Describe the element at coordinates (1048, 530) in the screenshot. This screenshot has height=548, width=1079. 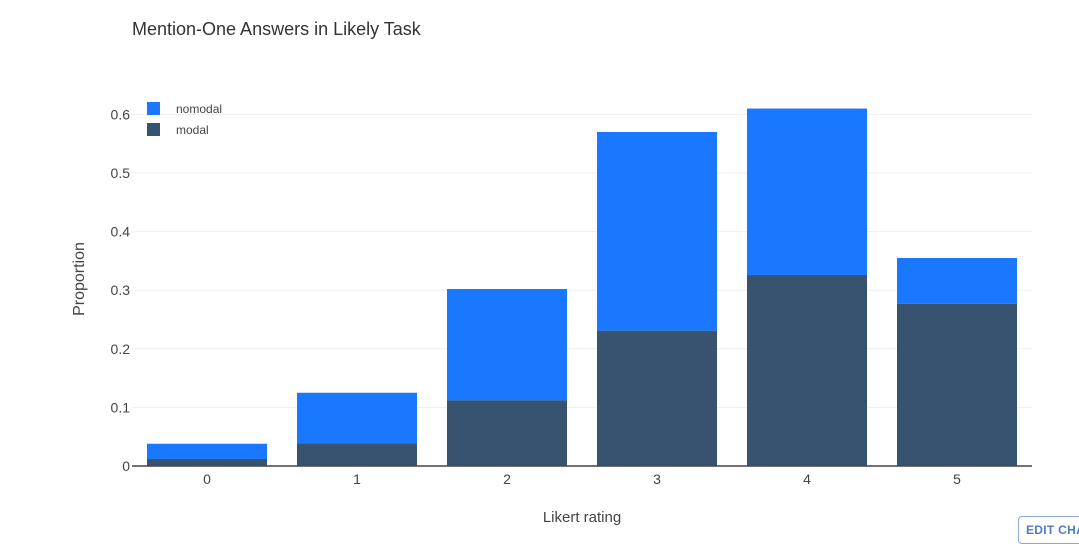
I see `edit-chart-button: EDIT CHART` at that location.